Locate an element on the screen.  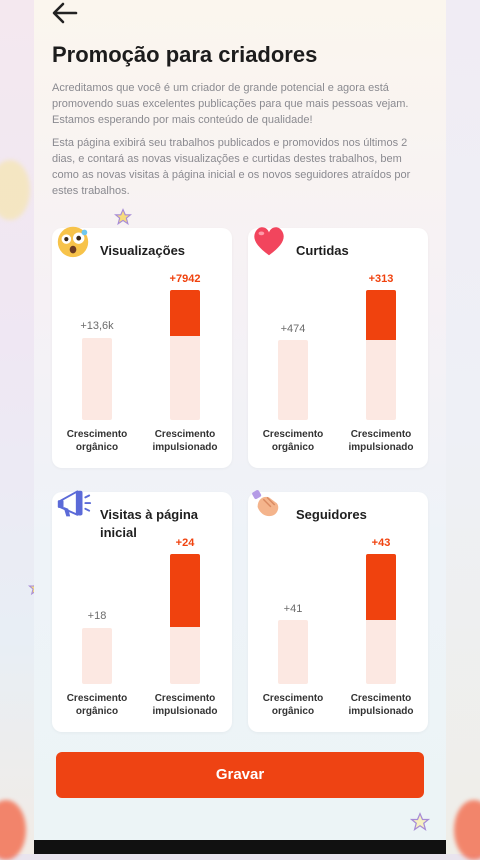
back-button is located at coordinates (65, 15).